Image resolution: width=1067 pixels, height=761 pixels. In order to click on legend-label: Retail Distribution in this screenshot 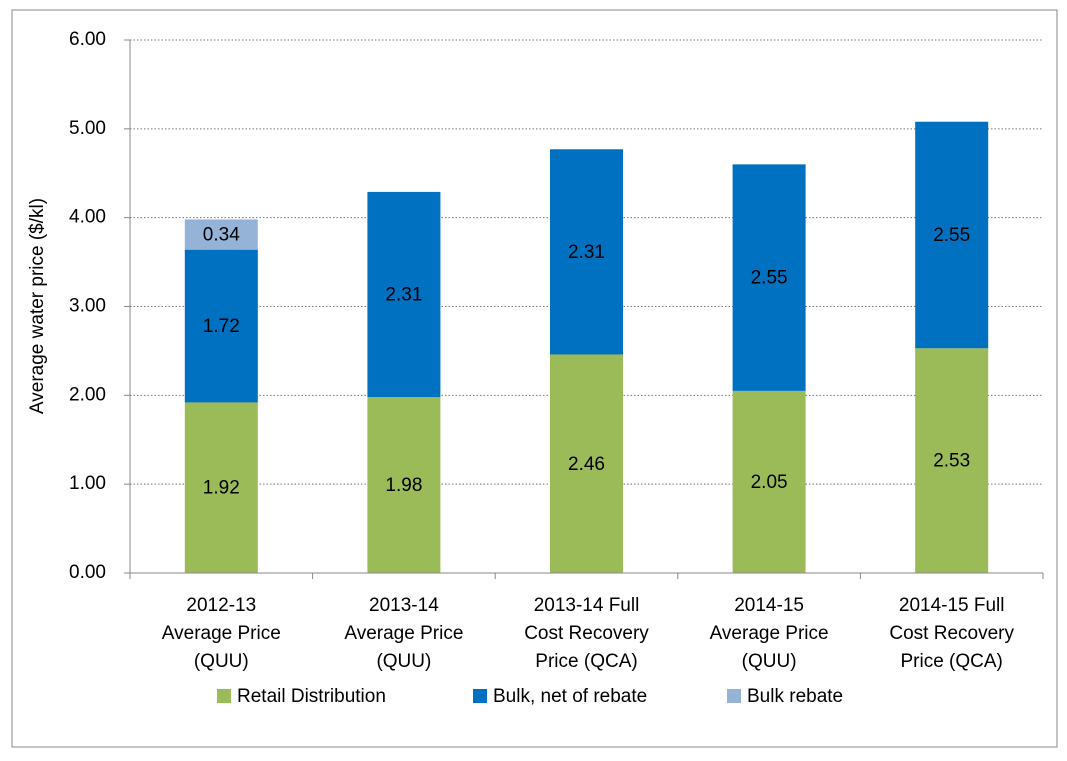, I will do `click(311, 696)`.